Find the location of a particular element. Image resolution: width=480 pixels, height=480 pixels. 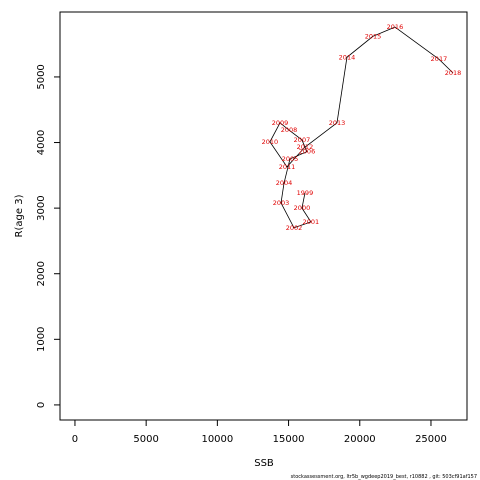

point-label: 2010 is located at coordinates (270, 142).